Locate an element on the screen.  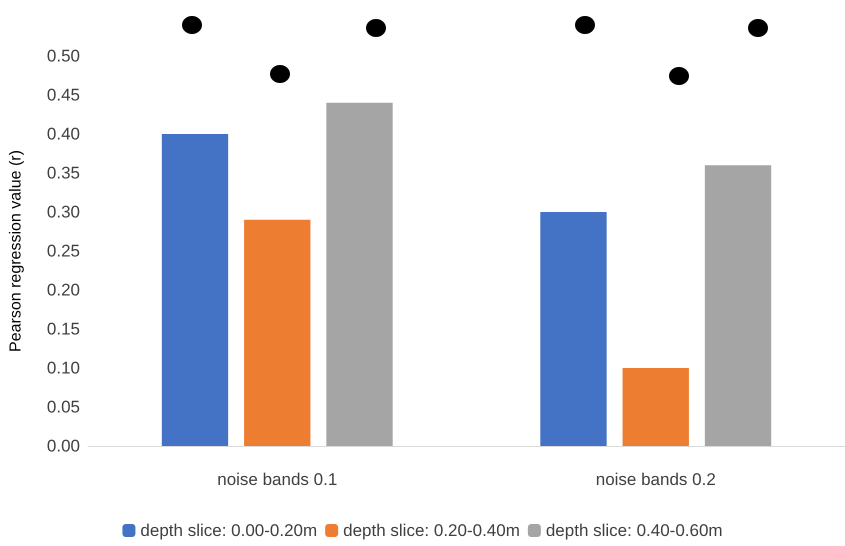
y-axis-title: Pearson regression value (r) is located at coordinates (16, 251).